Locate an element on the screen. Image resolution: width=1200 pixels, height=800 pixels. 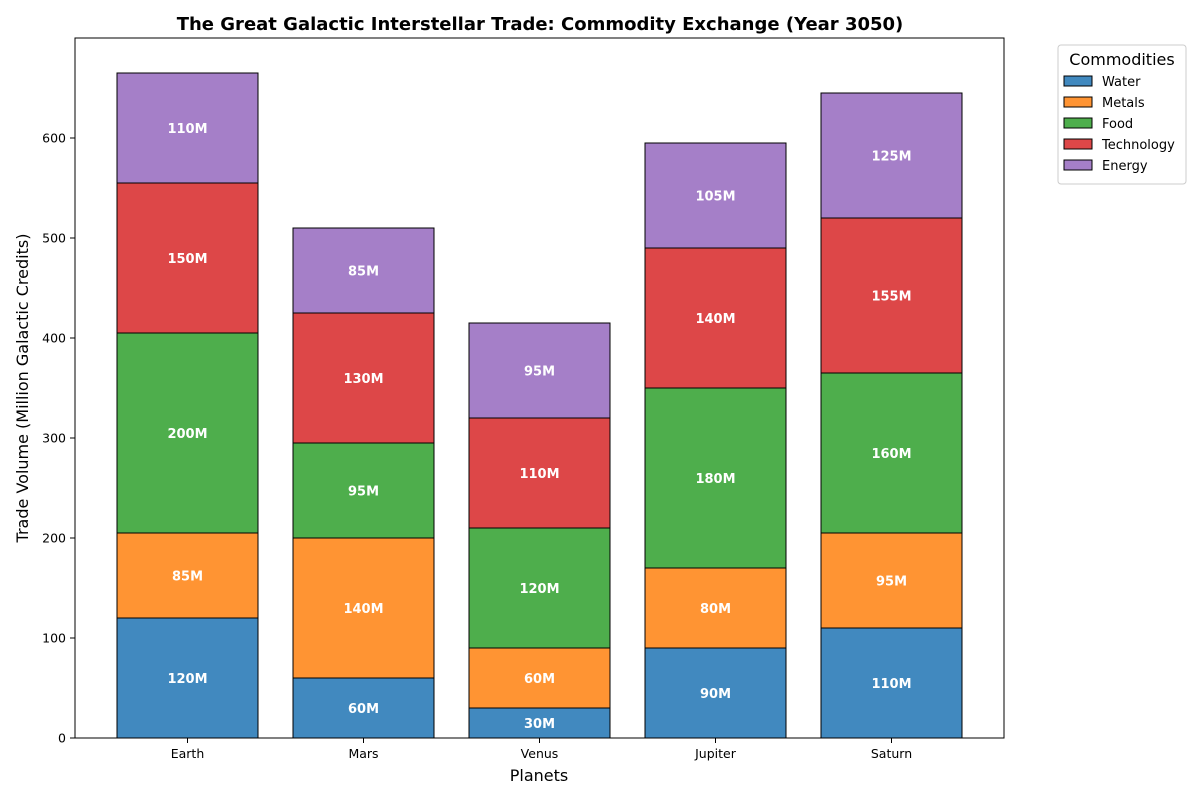
bar-food-earth is located at coordinates (187, 433).